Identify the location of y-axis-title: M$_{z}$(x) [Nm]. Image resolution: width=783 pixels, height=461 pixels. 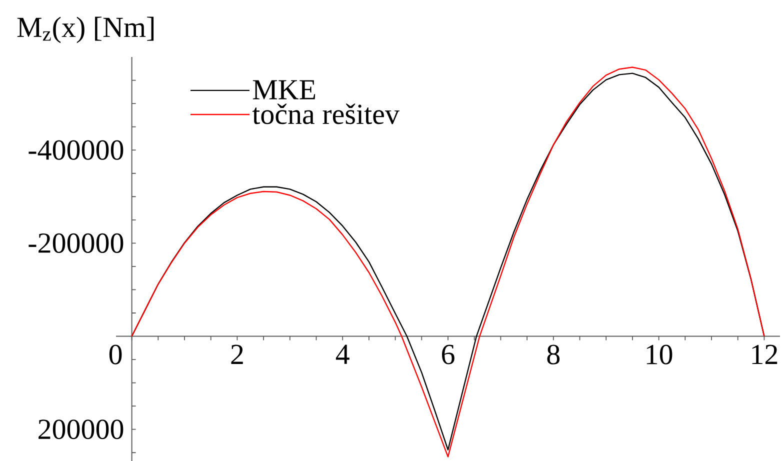
(85, 30).